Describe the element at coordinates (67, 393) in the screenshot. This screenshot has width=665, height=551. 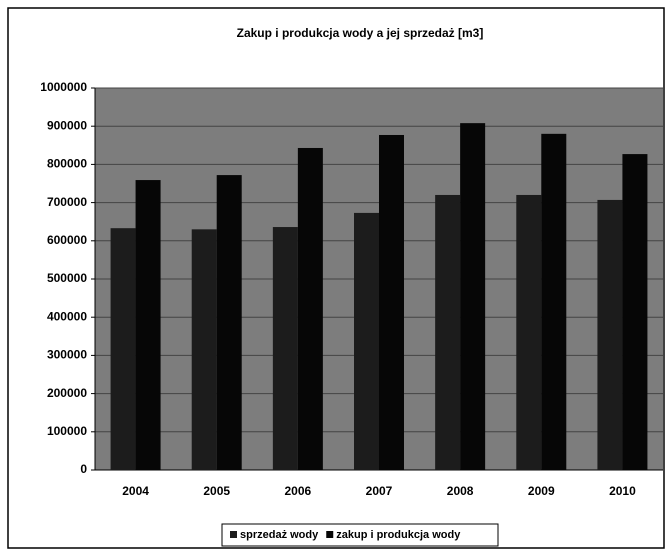
I see `y-tick-label: 200000` at that location.